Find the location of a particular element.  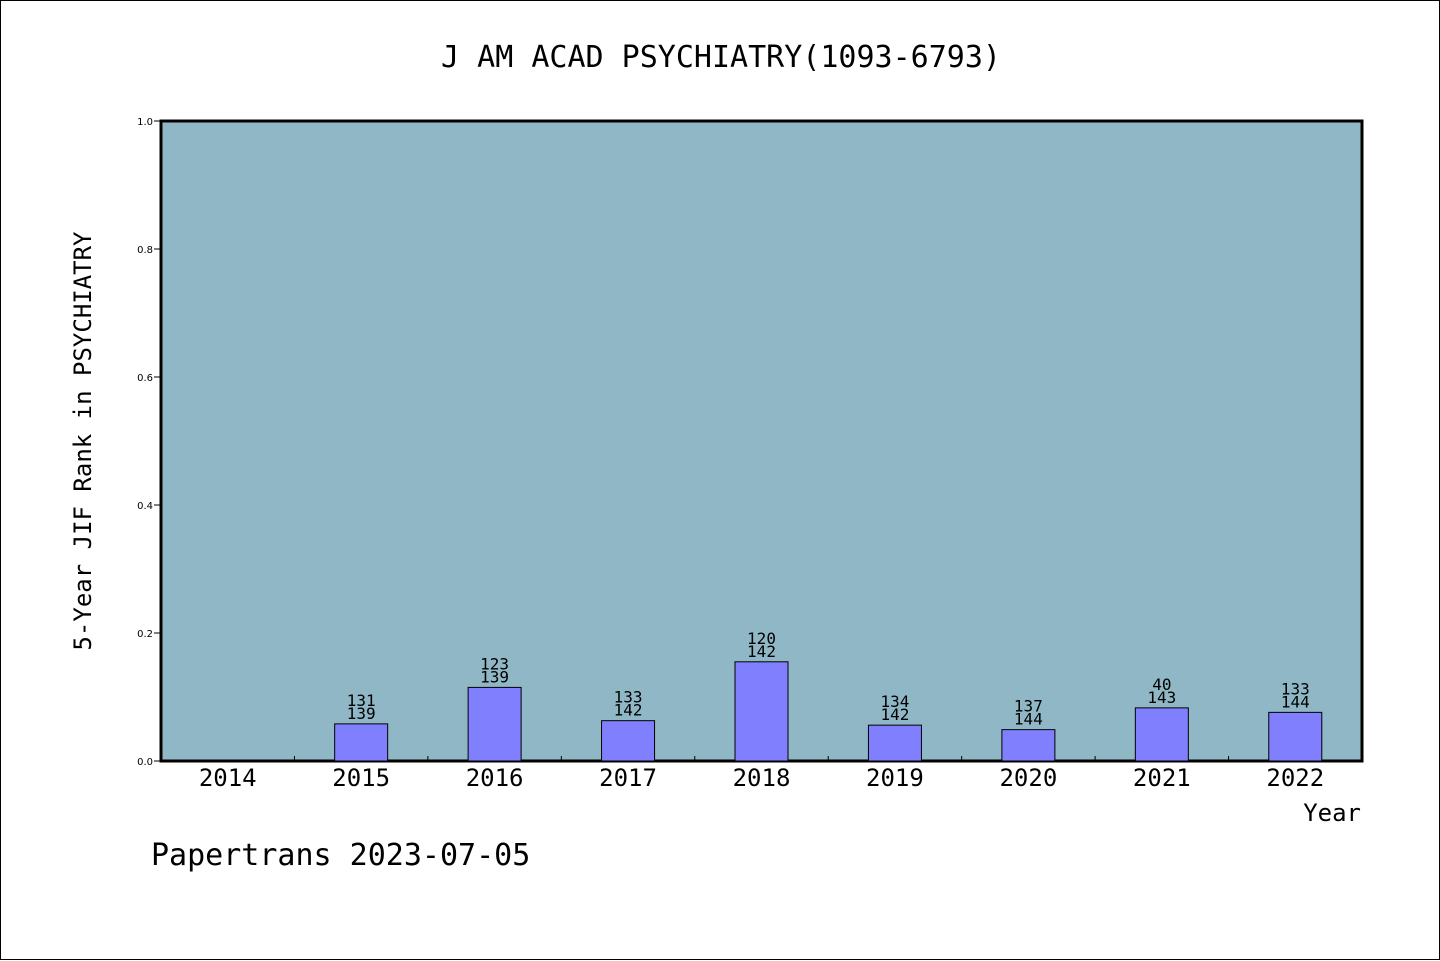

x-tick-label-2018: 2018 is located at coordinates (762, 778).